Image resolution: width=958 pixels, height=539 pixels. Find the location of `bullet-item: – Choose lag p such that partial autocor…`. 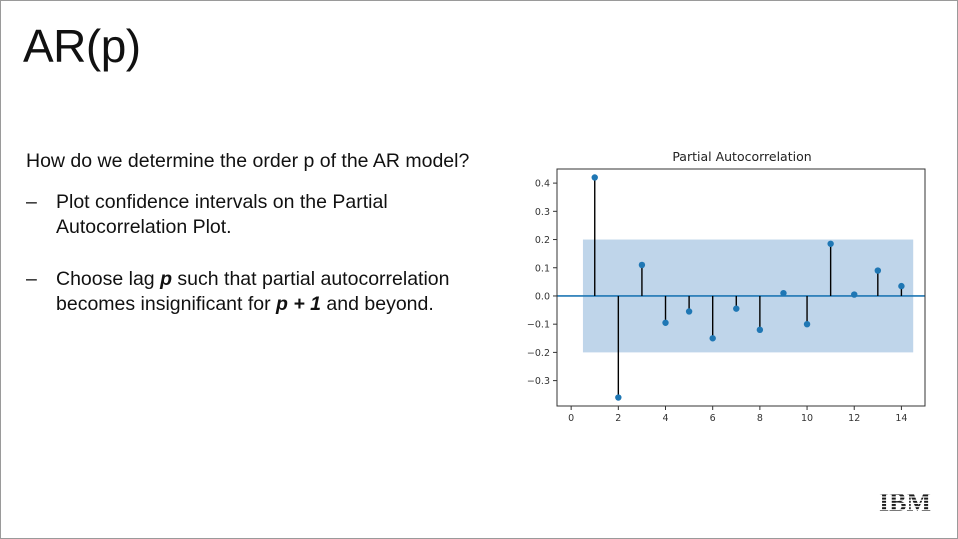

bullet-item: – Choose lag p such that partial autocor… is located at coordinates (271, 292).